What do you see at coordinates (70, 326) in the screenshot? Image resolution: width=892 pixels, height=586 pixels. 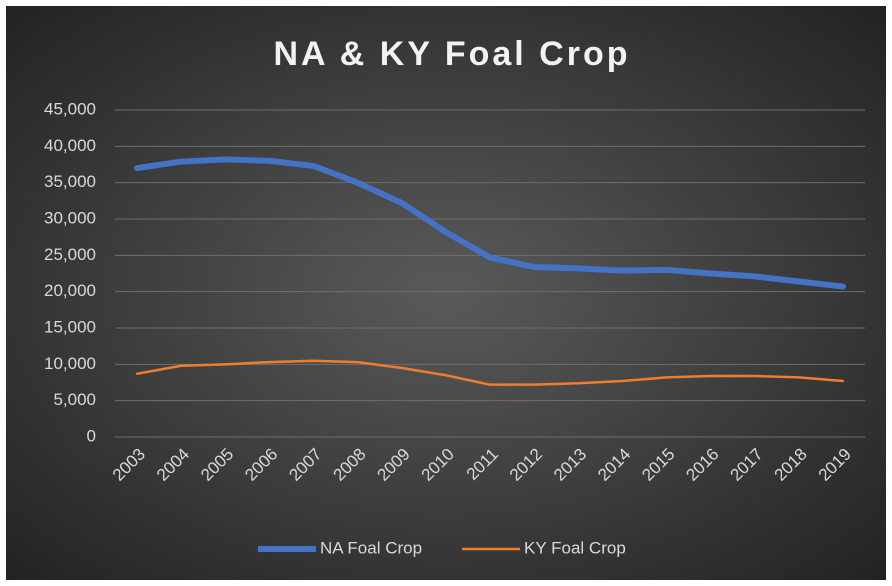 I see `y-tick-label: 15,000` at bounding box center [70, 326].